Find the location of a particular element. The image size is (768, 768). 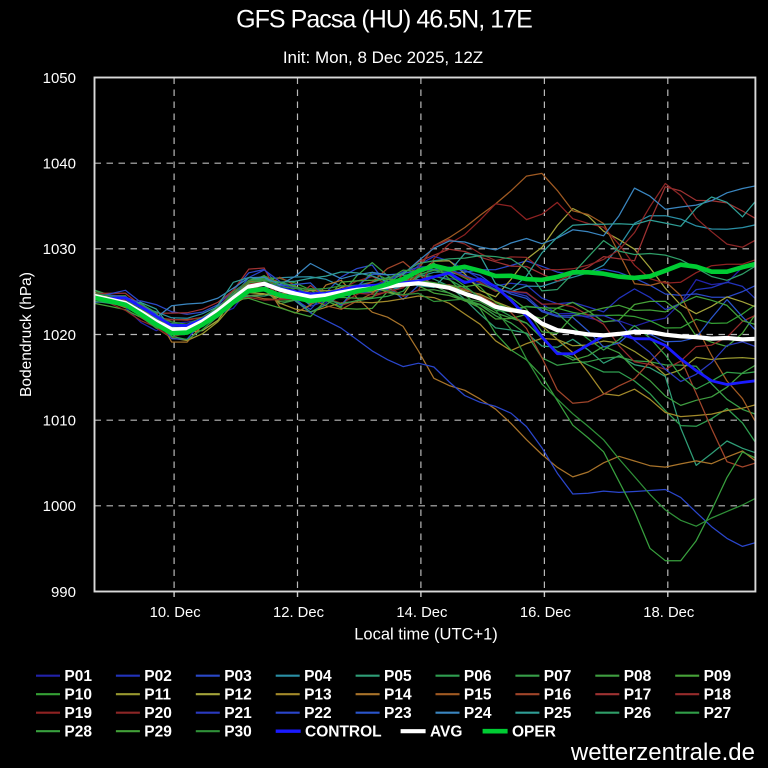

svg-text: P12 is located at coordinates (238, 695).